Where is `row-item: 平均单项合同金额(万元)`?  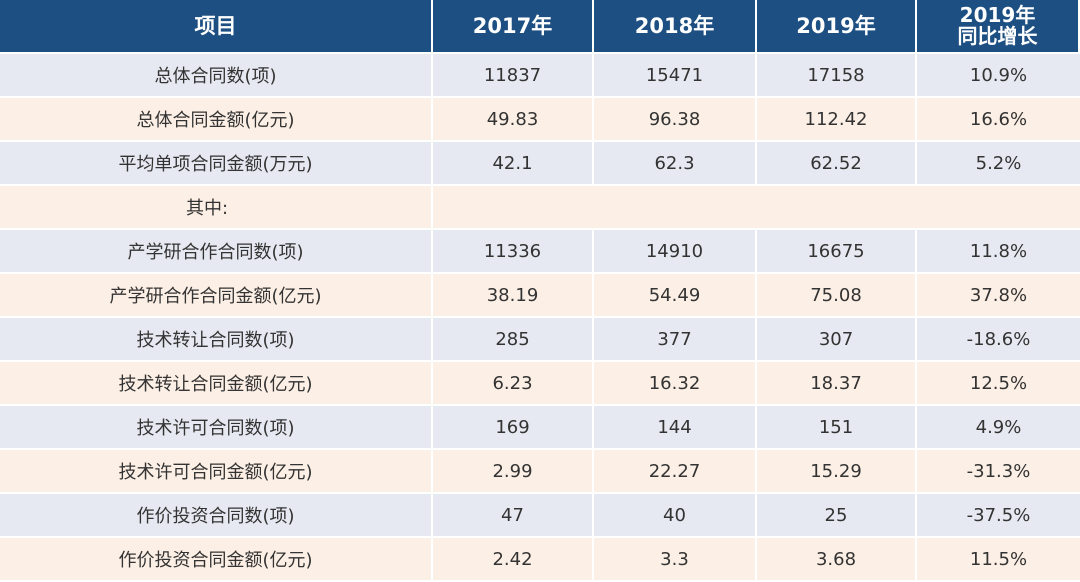
row-item: 平均单项合同金额(万元) is located at coordinates (216, 164).